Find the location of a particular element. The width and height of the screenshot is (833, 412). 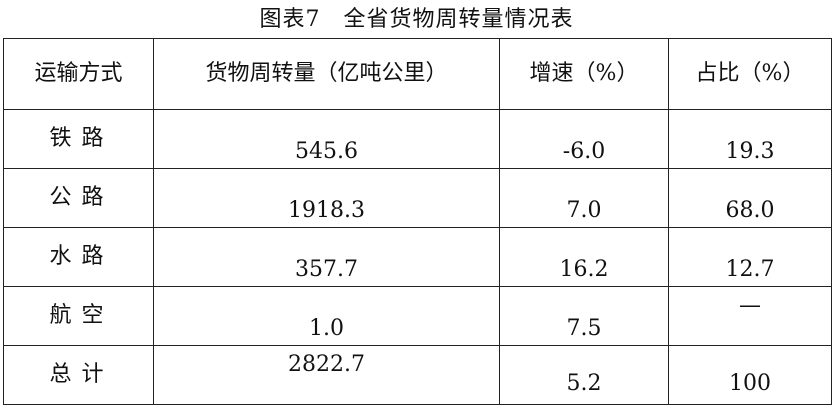

header-freight-volume: 货物周转量（亿吨公里） is located at coordinates (326, 74).